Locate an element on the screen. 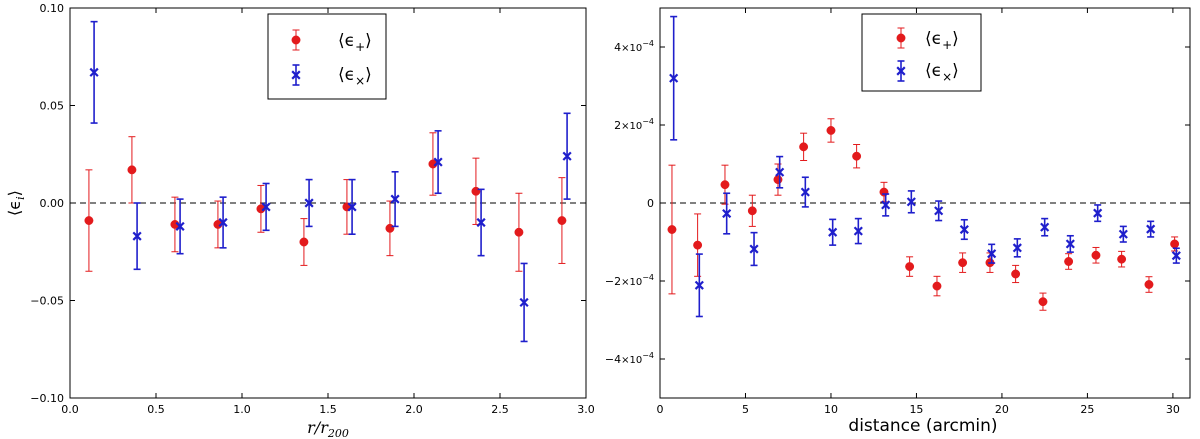  right-point-plus-6-marker is located at coordinates (831, 130).